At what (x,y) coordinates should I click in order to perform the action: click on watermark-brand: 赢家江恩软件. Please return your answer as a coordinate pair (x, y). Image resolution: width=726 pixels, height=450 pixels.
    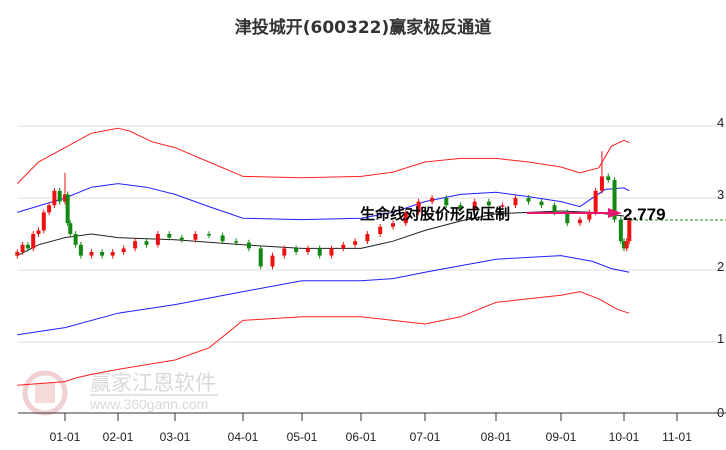
    Looking at the image, I should click on (153, 383).